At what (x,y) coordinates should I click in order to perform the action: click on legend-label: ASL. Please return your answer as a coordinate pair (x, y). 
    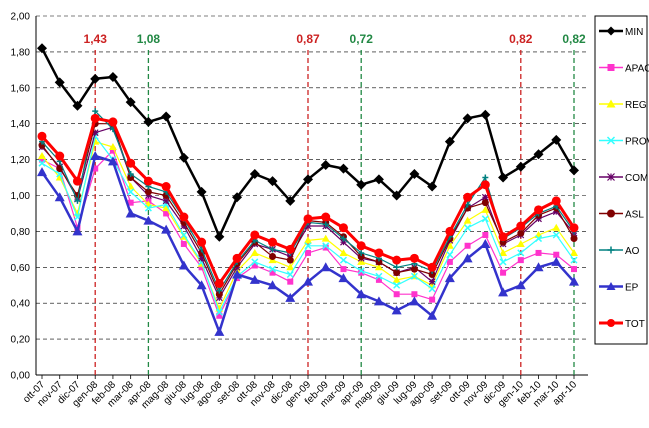
    Looking at the image, I should click on (634, 215).